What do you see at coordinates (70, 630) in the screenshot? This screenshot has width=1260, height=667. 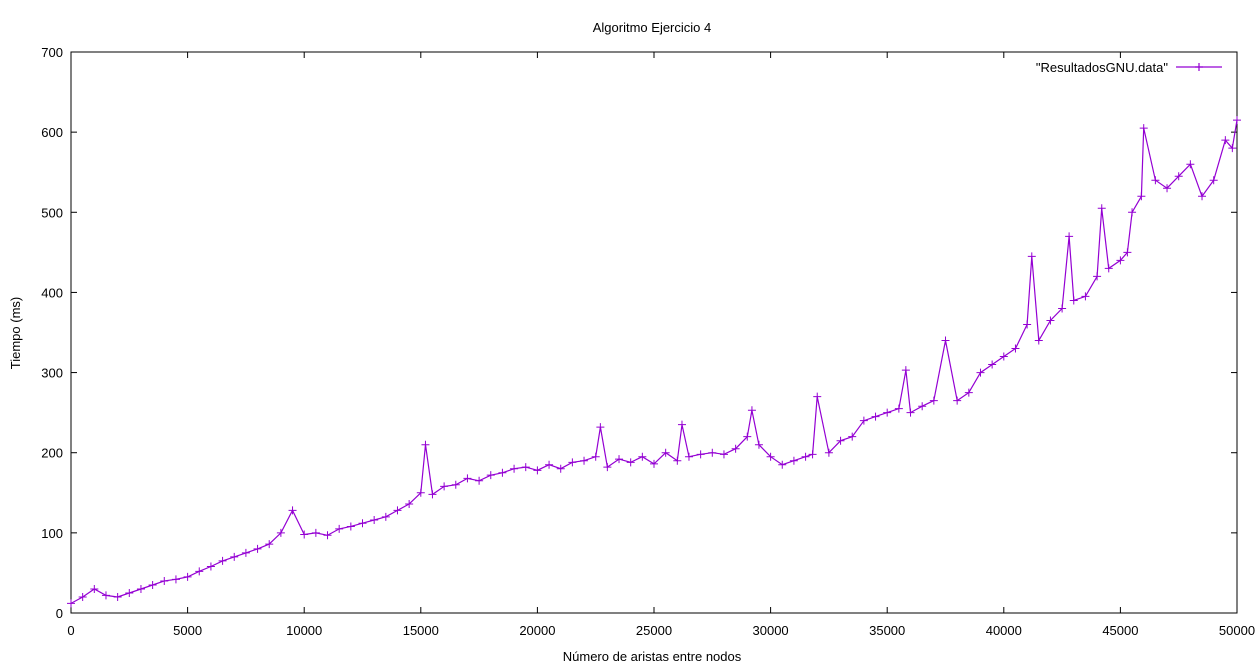 I see `x-tick-label: 0` at bounding box center [70, 630].